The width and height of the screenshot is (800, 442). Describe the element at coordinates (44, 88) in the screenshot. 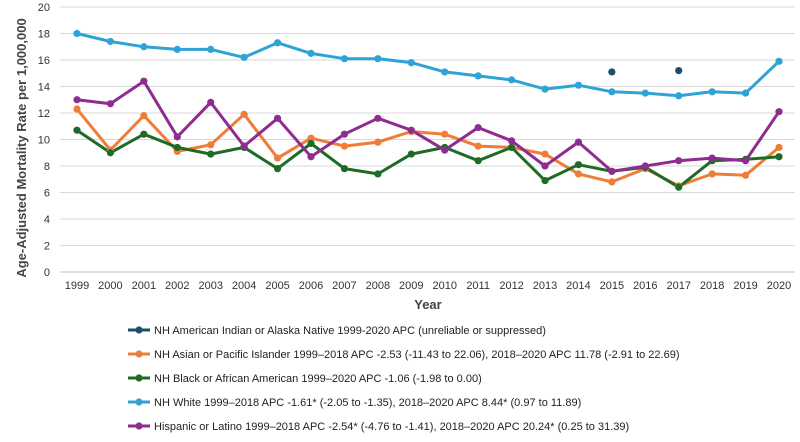

I see `y-tick-label: 14` at that location.